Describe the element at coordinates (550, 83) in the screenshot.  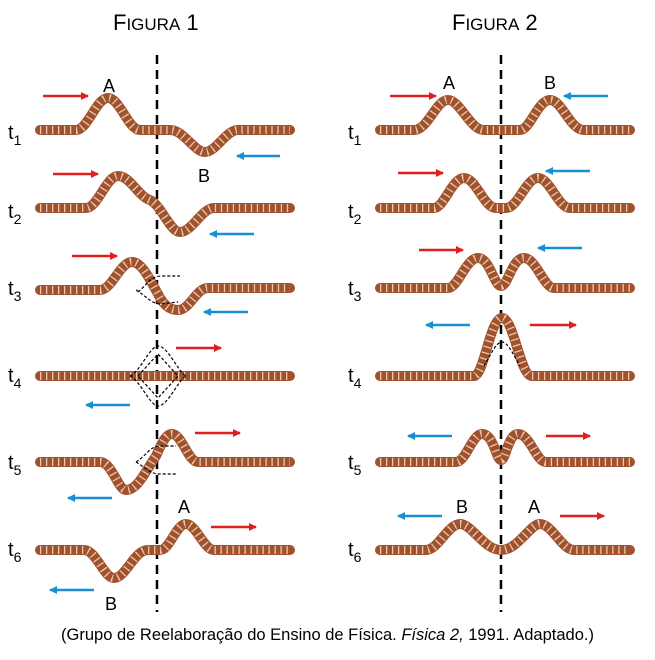
I see `figure-2-t1-pulse-label-b: B` at that location.